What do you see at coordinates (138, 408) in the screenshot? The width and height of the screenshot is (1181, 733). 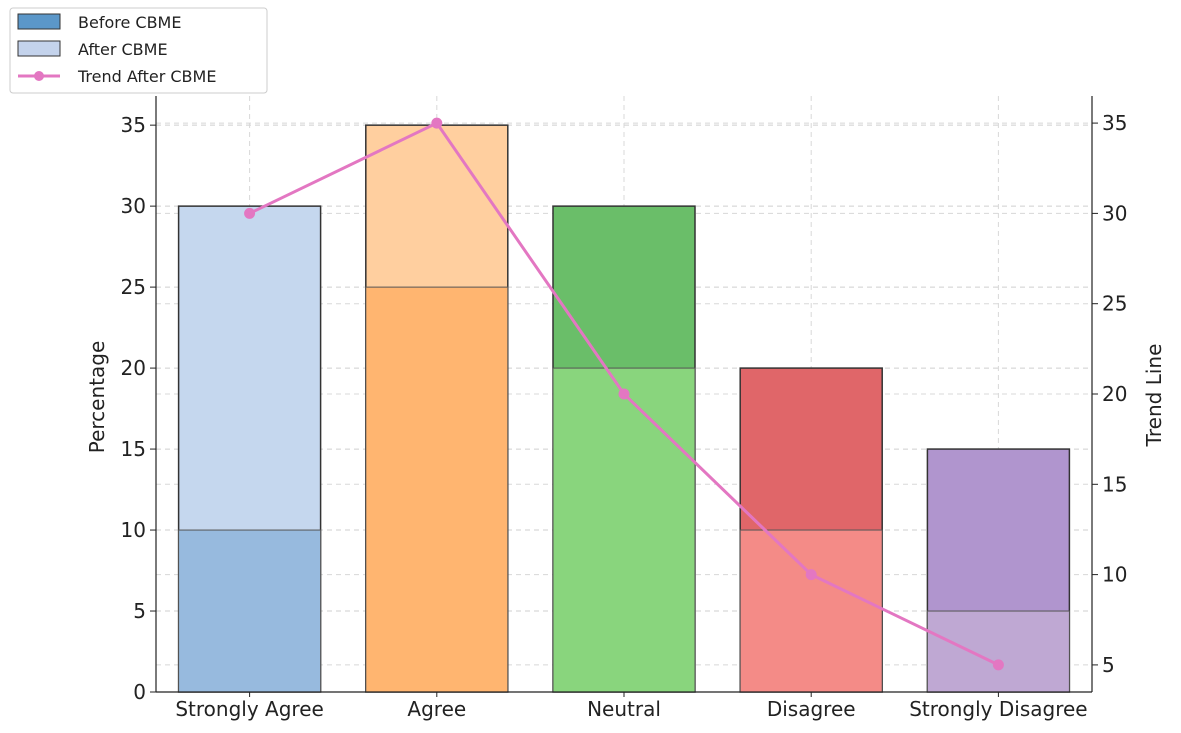 I see `left-y-ticks: 0 5 10 15 20 25 30 35` at bounding box center [138, 408].